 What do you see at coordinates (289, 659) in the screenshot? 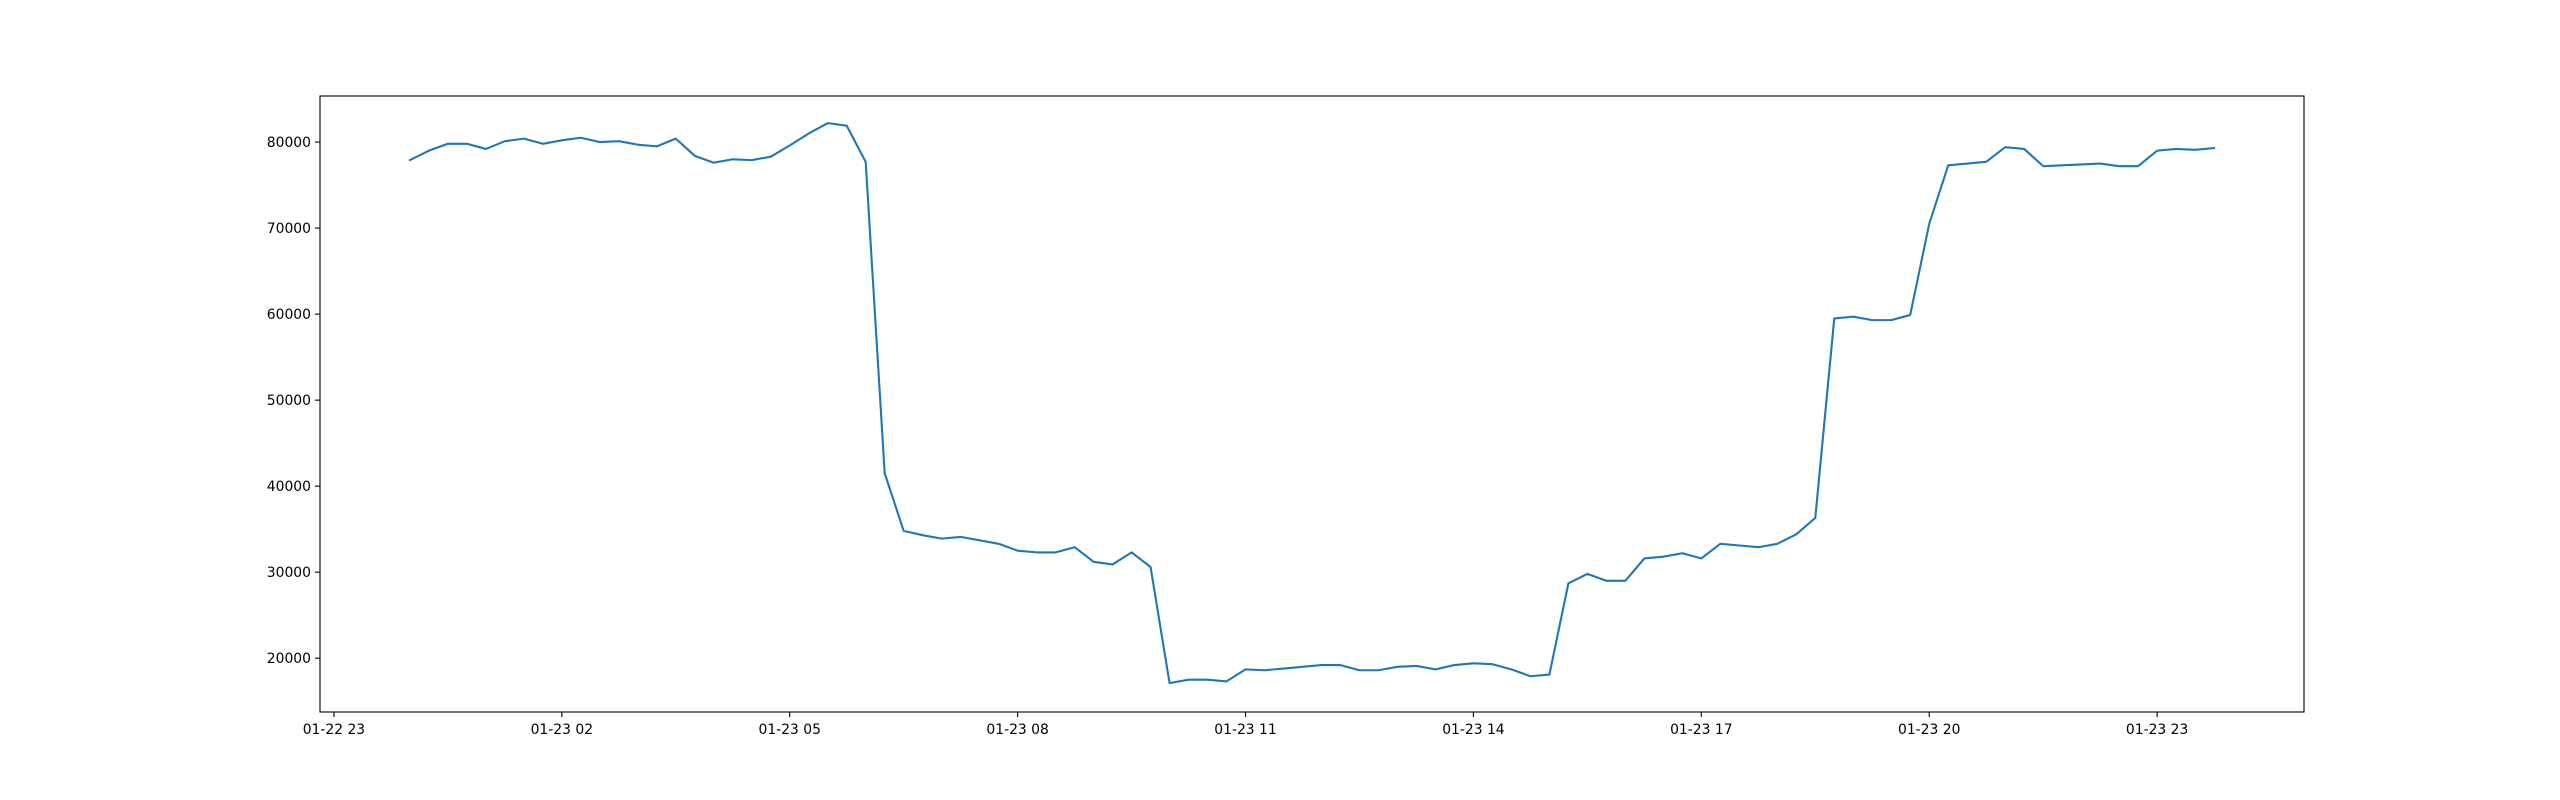
I see `y-tick-label: 20000` at bounding box center [289, 659].